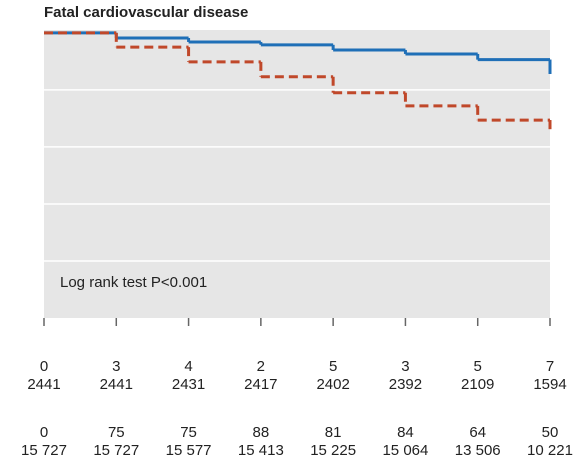 This screenshot has height=472, width=584. I want to click on risk-table-cell: 2417, so click(260, 384).